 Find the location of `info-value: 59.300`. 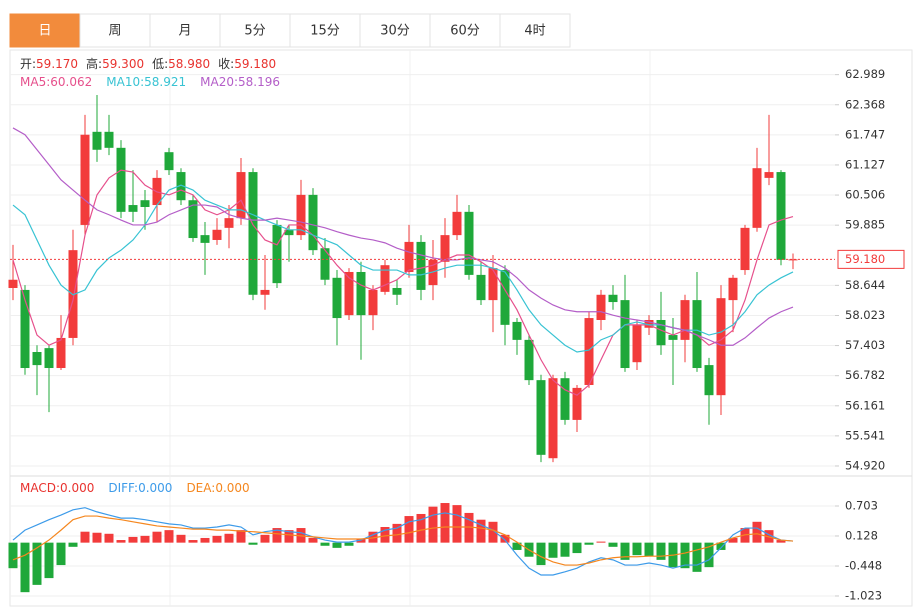

info-value: 59.300 is located at coordinates (123, 64).